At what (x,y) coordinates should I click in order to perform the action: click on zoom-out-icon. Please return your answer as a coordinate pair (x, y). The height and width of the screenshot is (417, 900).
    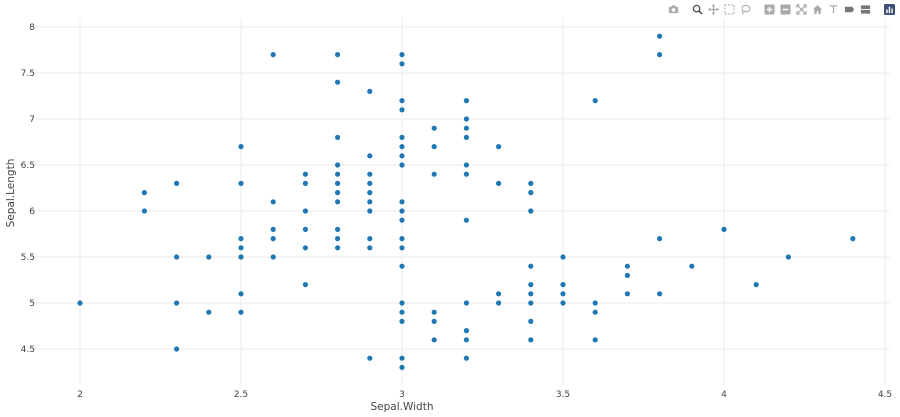
    Looking at the image, I should click on (785, 9).